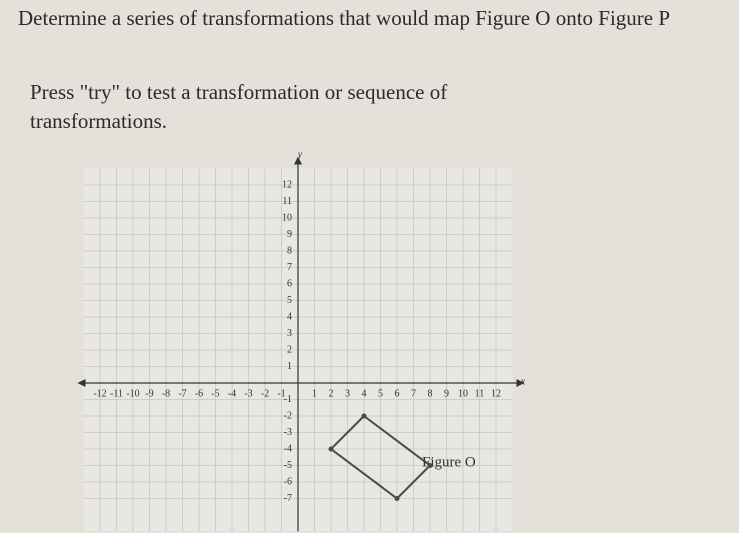  I want to click on x-tick-label: -1, so click(281, 393).